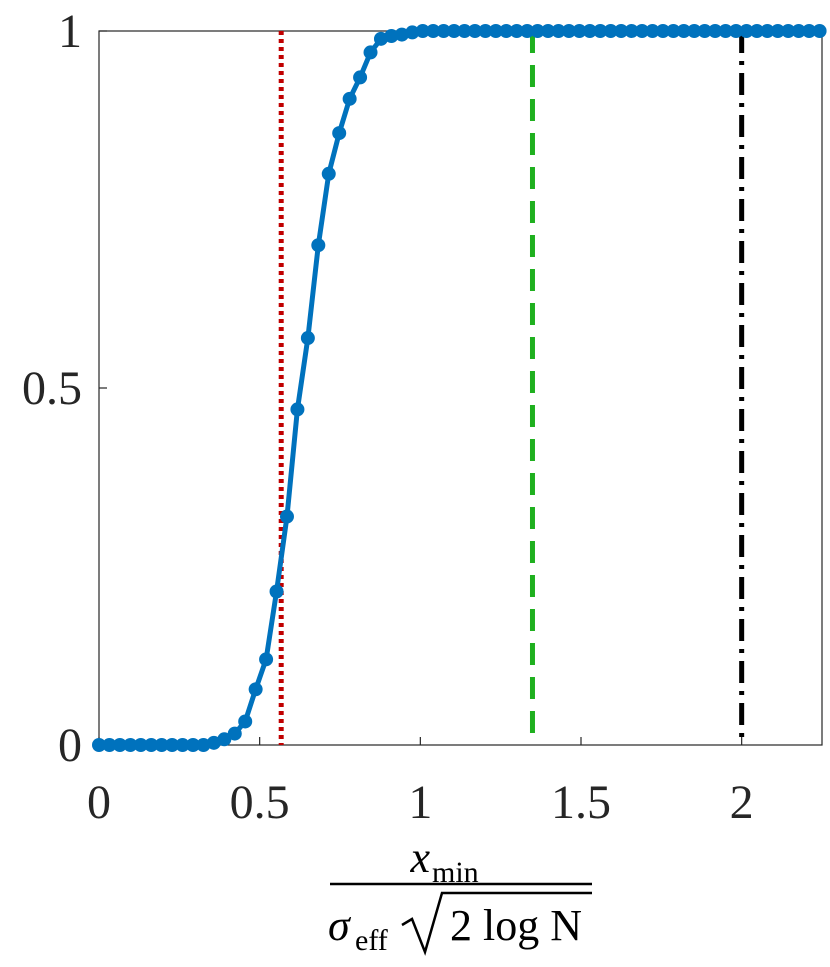  Describe the element at coordinates (581, 802) in the screenshot. I see `x-tick-label: 1.5` at that location.